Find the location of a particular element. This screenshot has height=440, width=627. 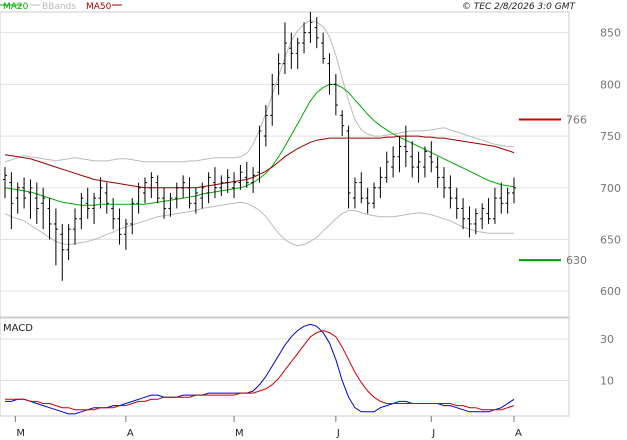

price-y-tick-label: 850 is located at coordinates (610, 33).